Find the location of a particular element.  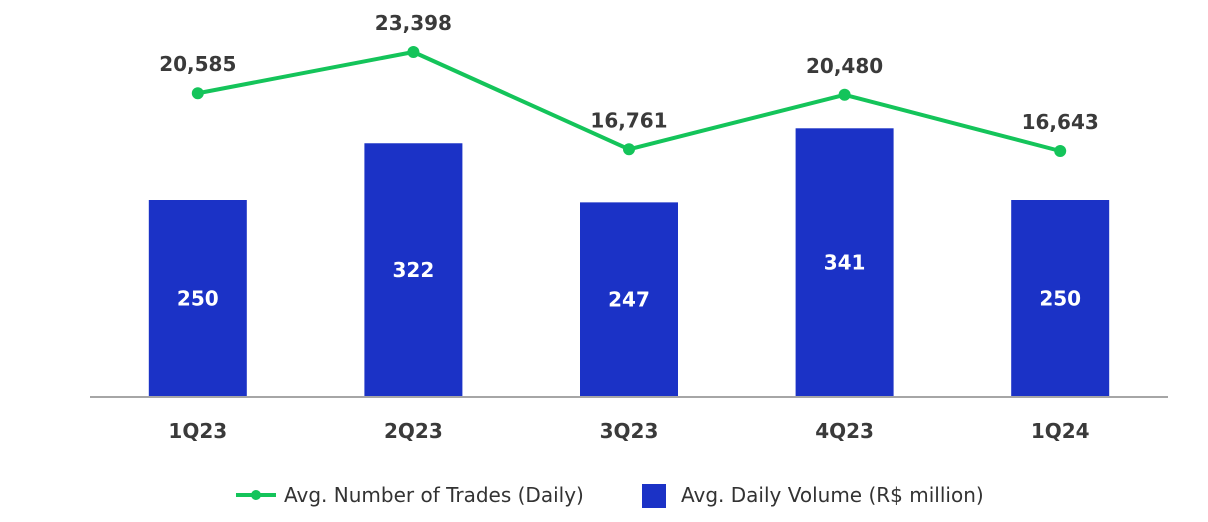

legend-label-trades: Avg. Number of Trades (Daily) is located at coordinates (434, 495).